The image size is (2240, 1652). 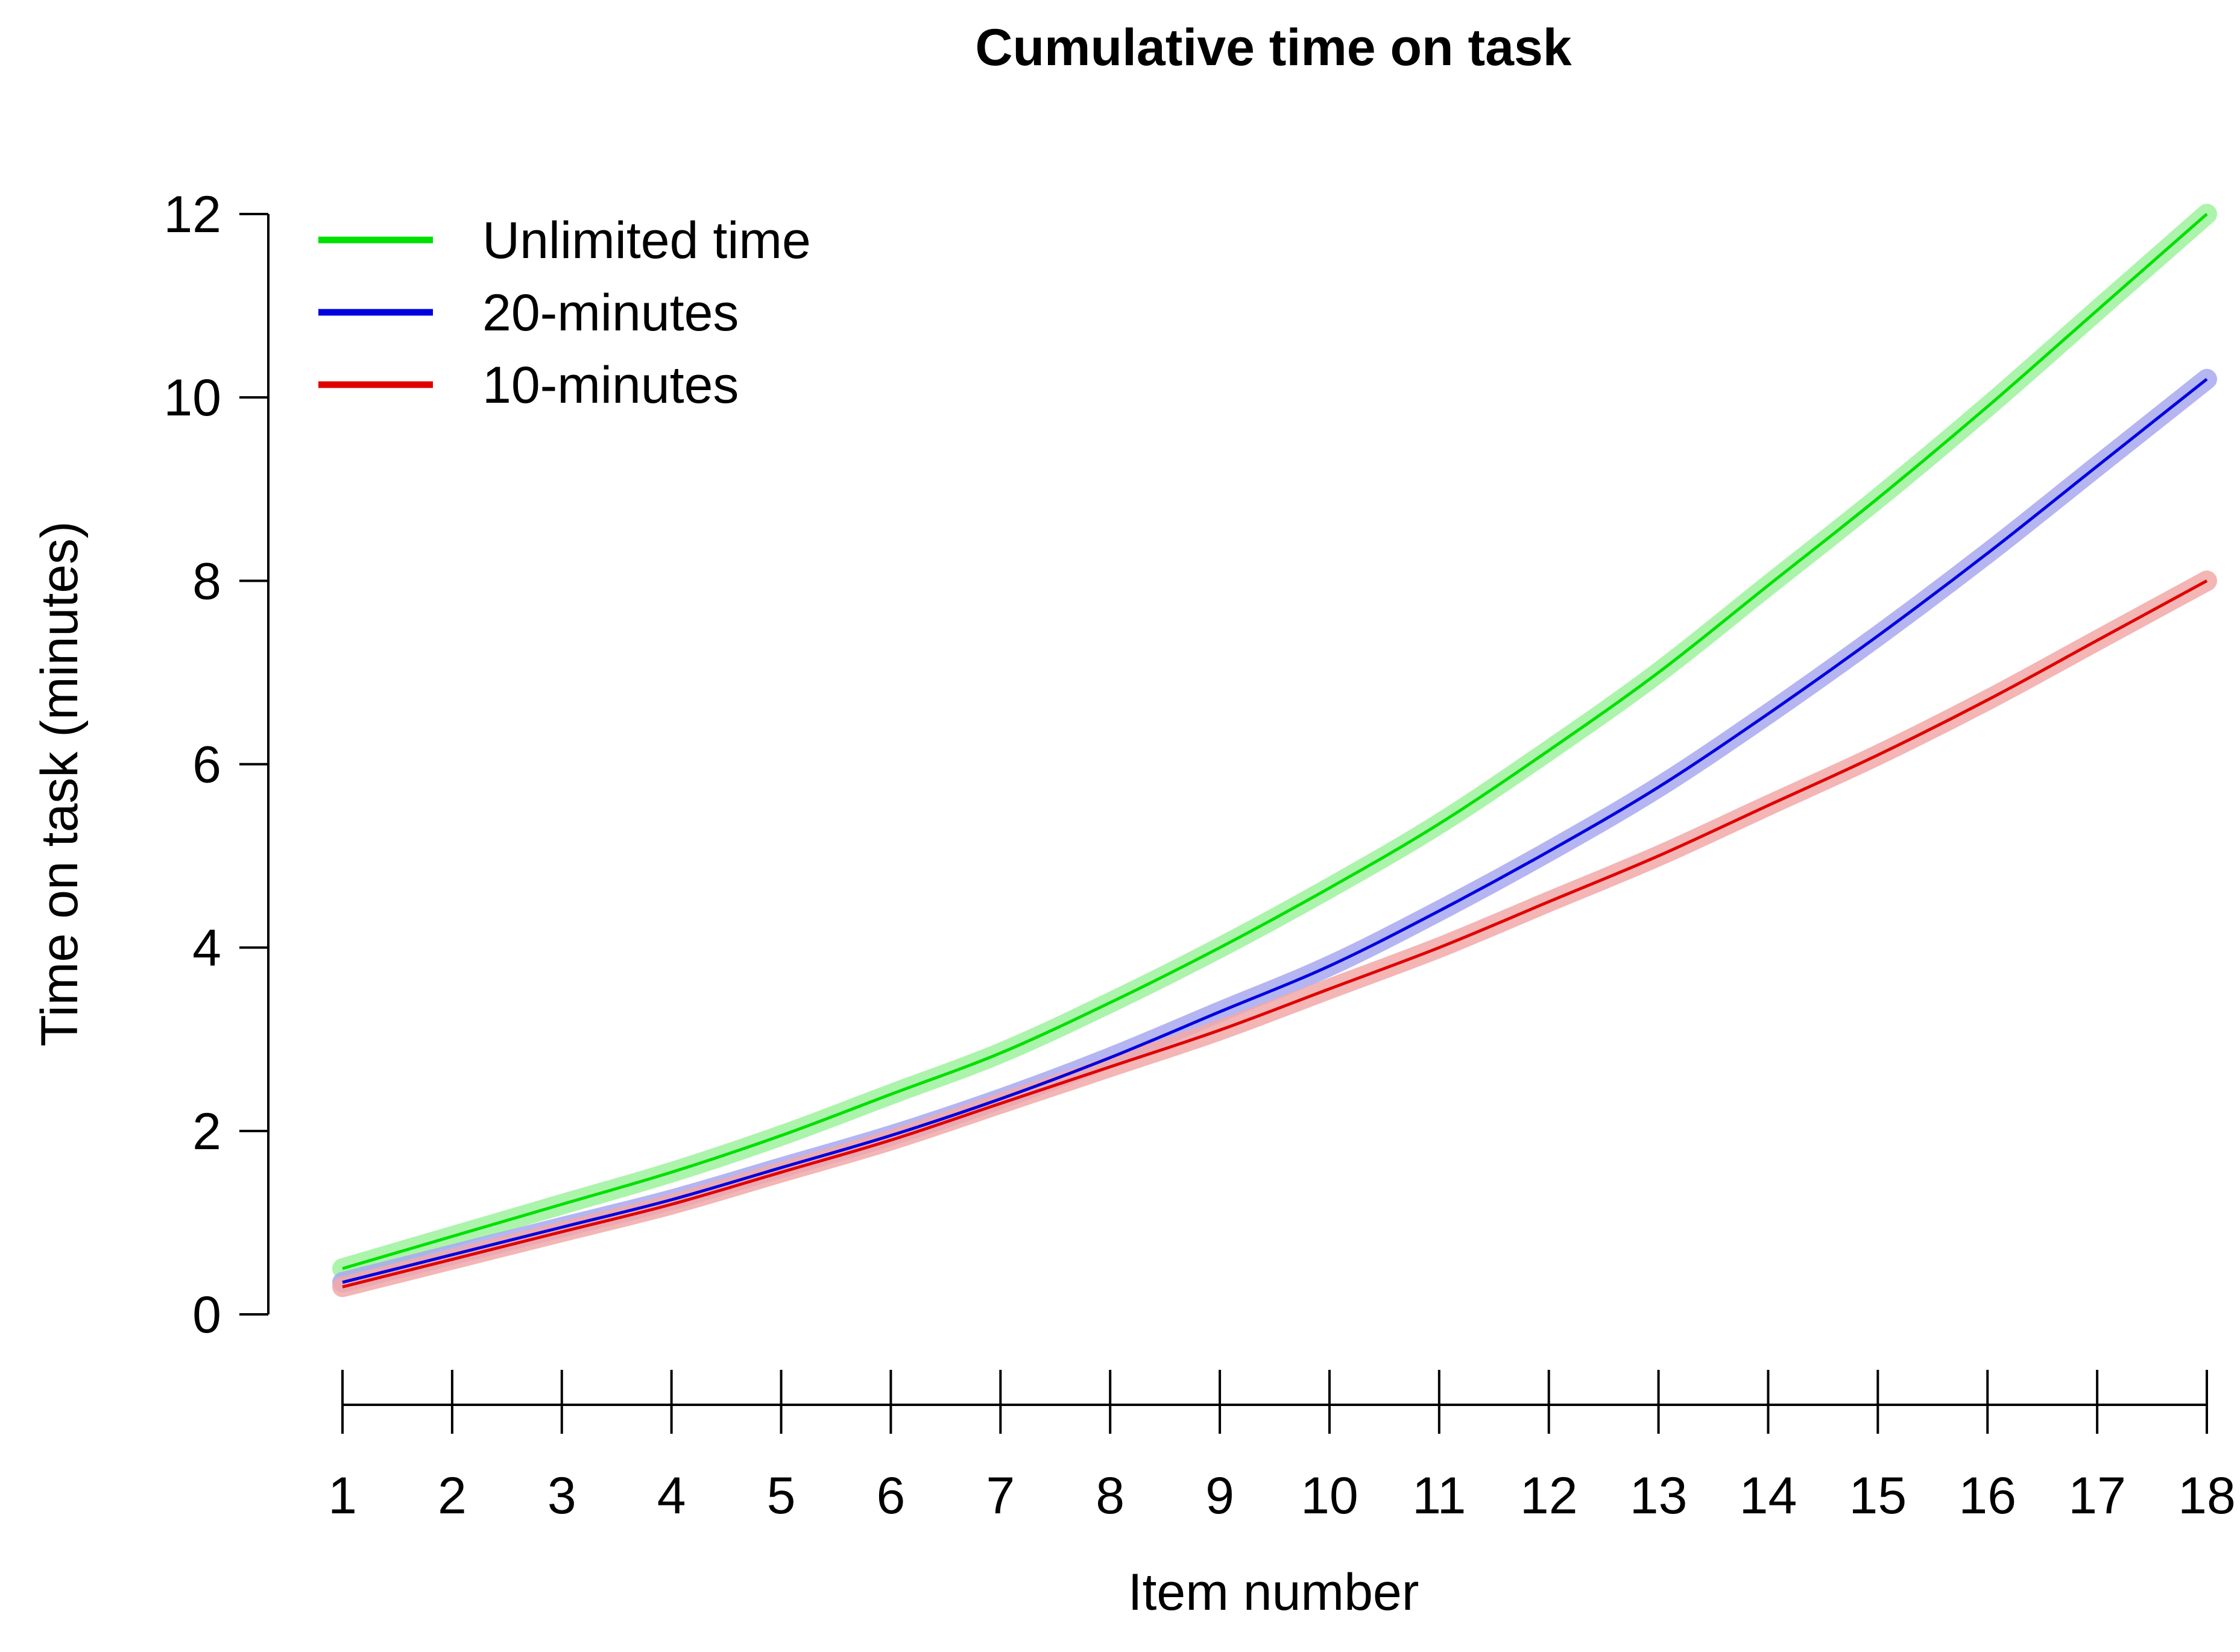 What do you see at coordinates (1549, 1496) in the screenshot?
I see `x-tick-label: 12` at bounding box center [1549, 1496].